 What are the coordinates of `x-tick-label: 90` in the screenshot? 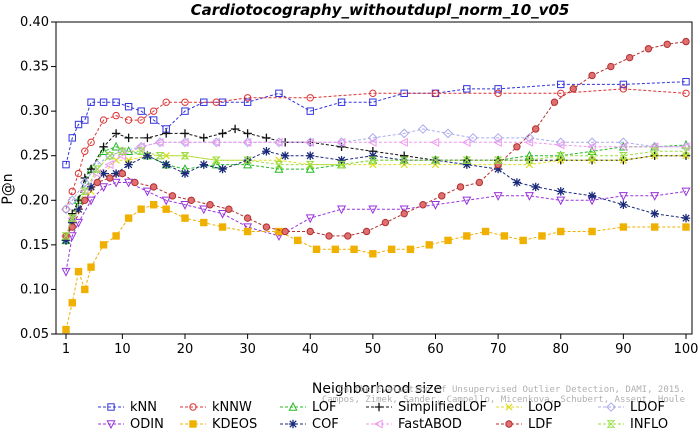 It's located at (623, 349).